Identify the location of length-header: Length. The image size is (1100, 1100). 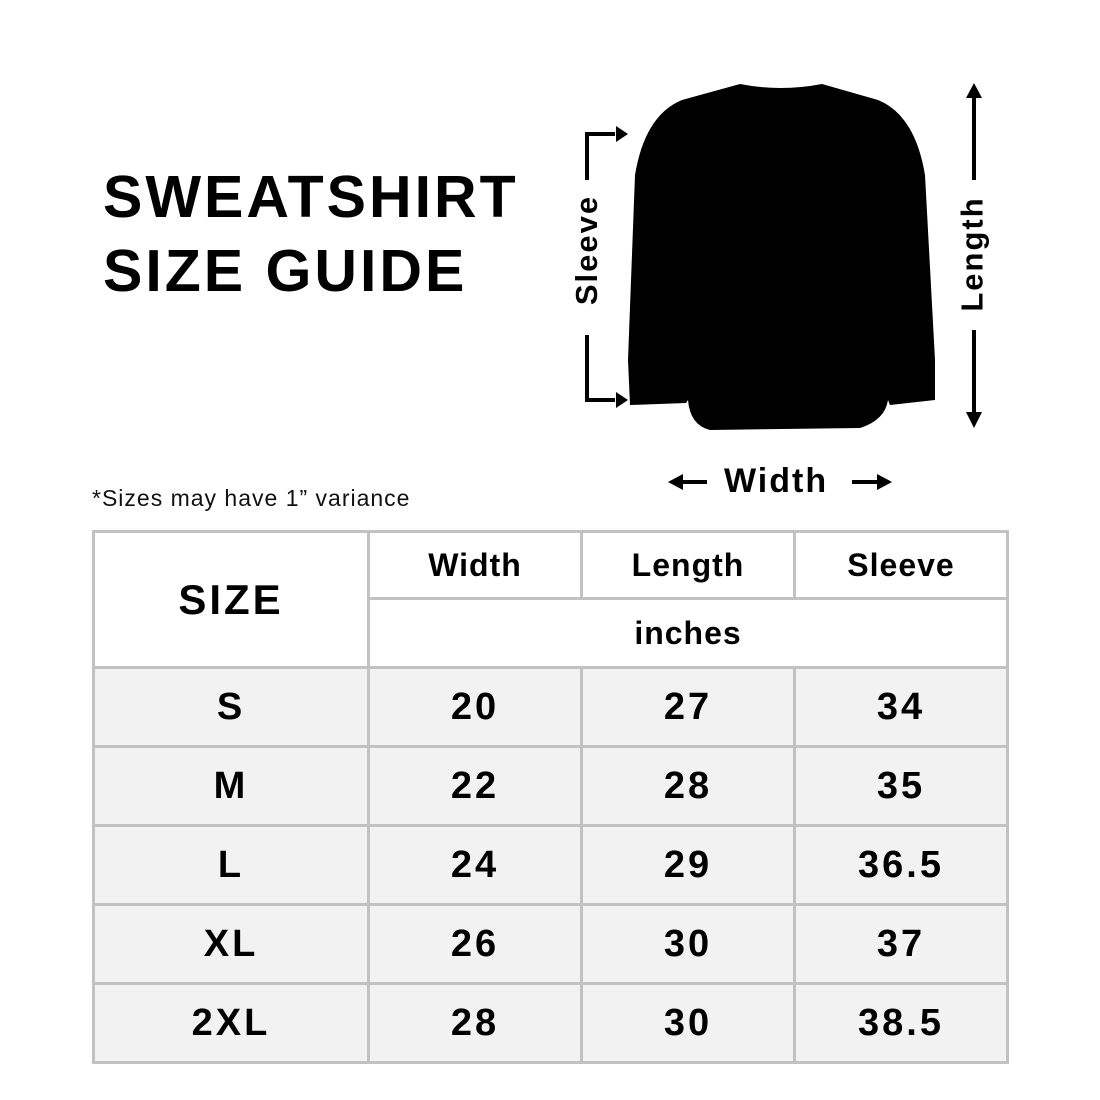
(688, 565).